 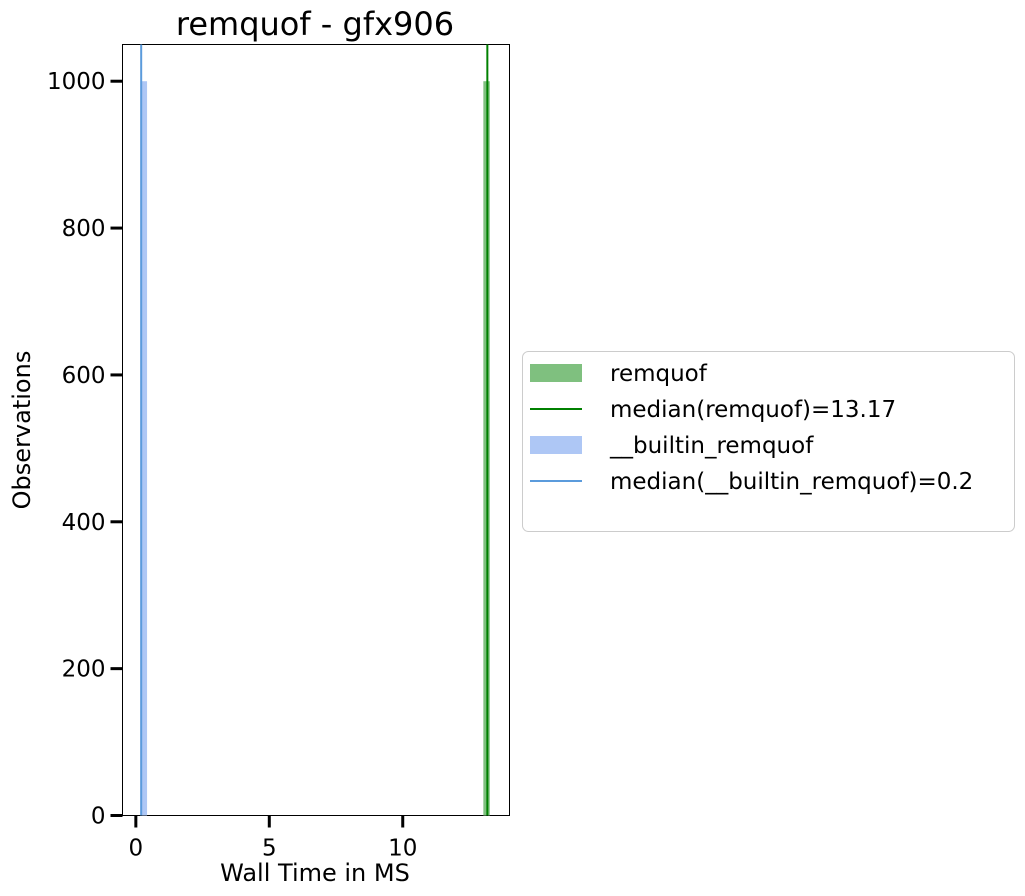 What do you see at coordinates (84, 523) in the screenshot?
I see `y-tick-label: 400` at bounding box center [84, 523].